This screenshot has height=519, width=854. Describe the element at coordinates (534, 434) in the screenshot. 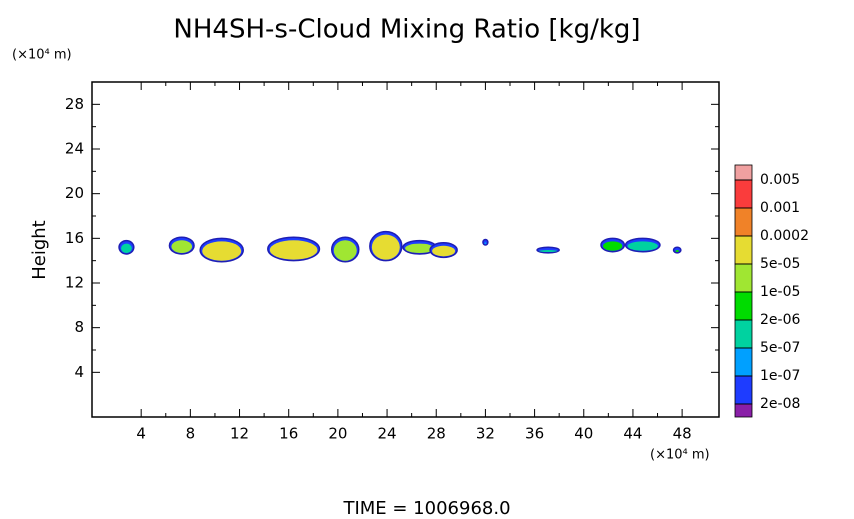

I see `x-tick-label: 36` at that location.